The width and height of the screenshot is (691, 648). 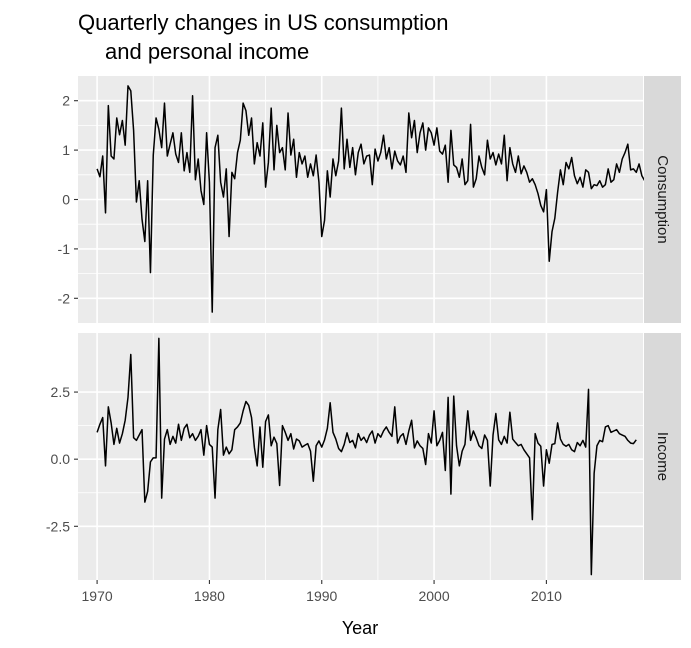 I want to click on panel-income-strip, so click(x=662, y=456).